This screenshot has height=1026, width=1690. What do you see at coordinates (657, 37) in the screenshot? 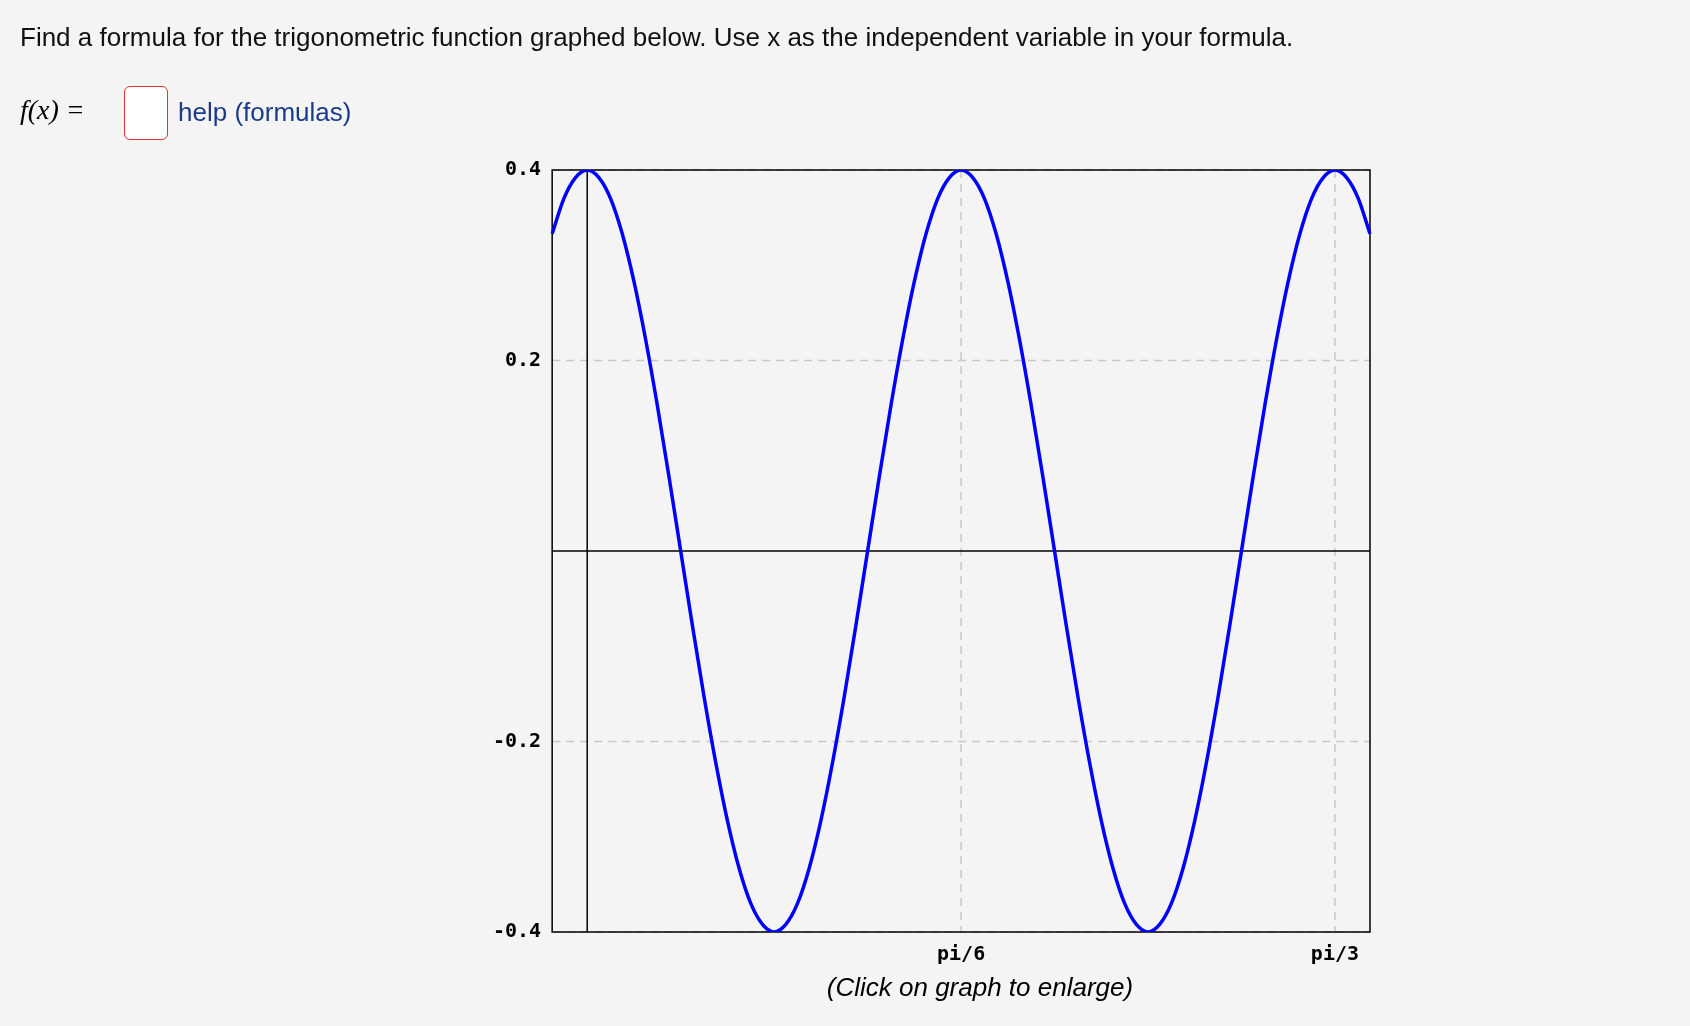
I see `chart-title: Find a formula for the trigonometric function graphed below. Use x as the independent variable in your formula.` at bounding box center [657, 37].